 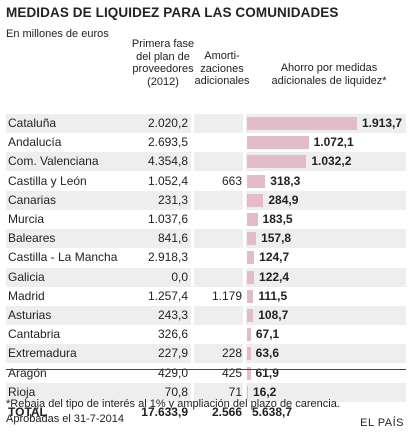 I want to click on fase-value: 227,9, so click(x=172, y=353).